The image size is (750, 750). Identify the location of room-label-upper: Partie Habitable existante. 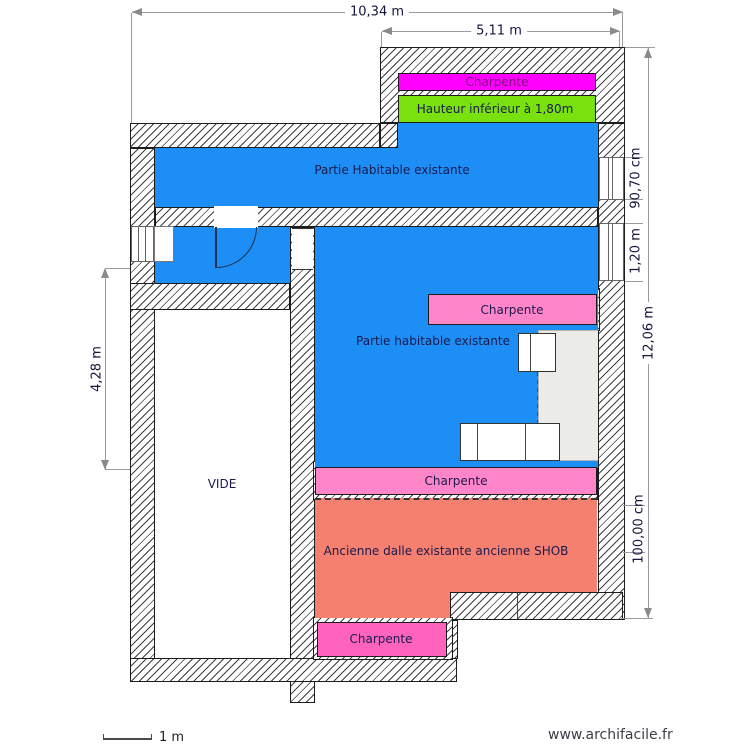
(392, 170).